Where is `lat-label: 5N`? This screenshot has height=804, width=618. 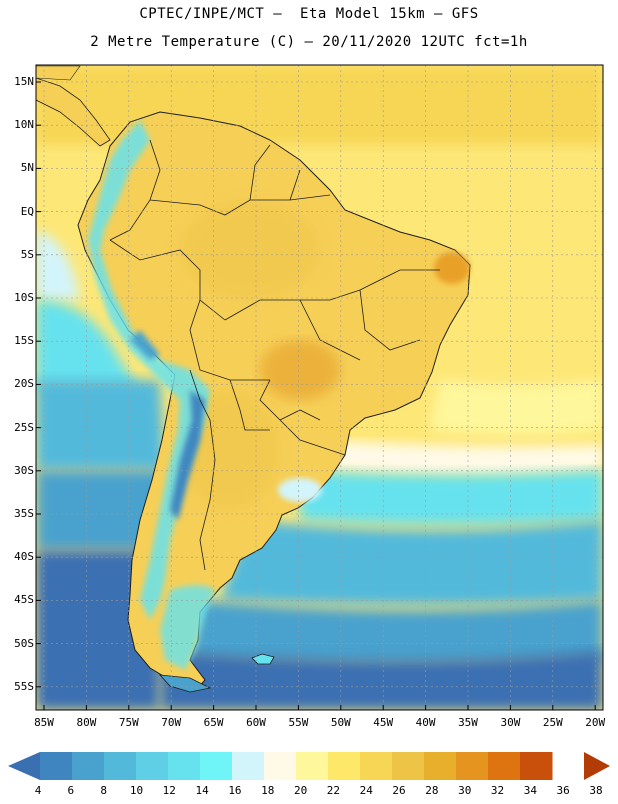 lat-label: 5N is located at coordinates (27, 168).